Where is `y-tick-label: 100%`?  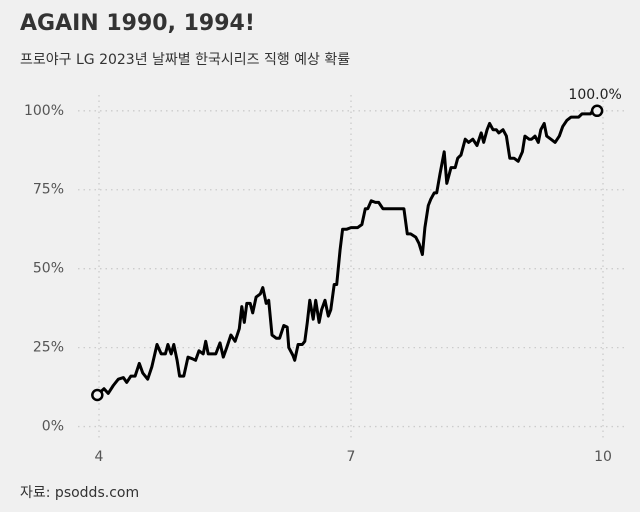
y-tick-label: 100% is located at coordinates (44, 111).